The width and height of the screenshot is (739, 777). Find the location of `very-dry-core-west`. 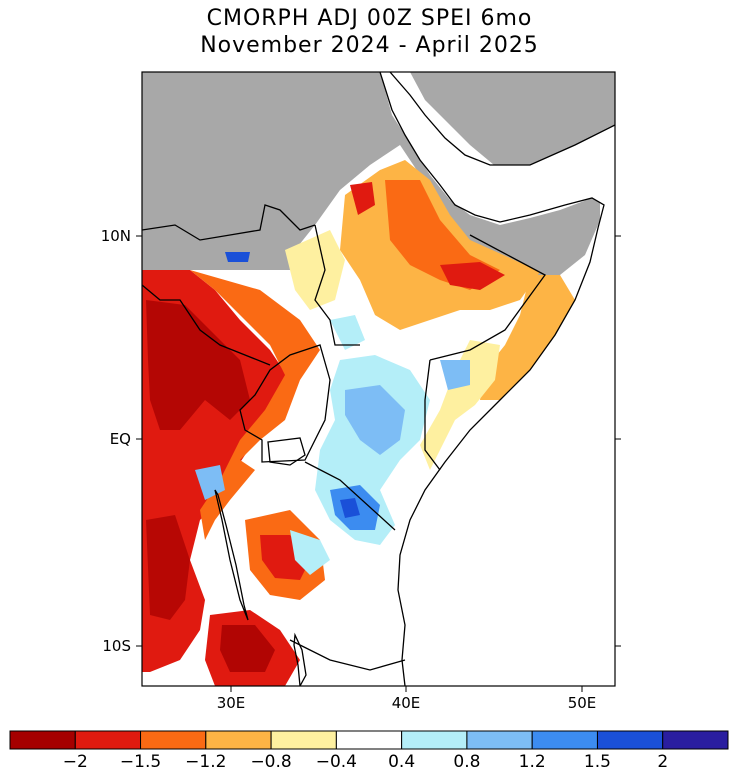

very-dry-core-west is located at coordinates (198, 365).